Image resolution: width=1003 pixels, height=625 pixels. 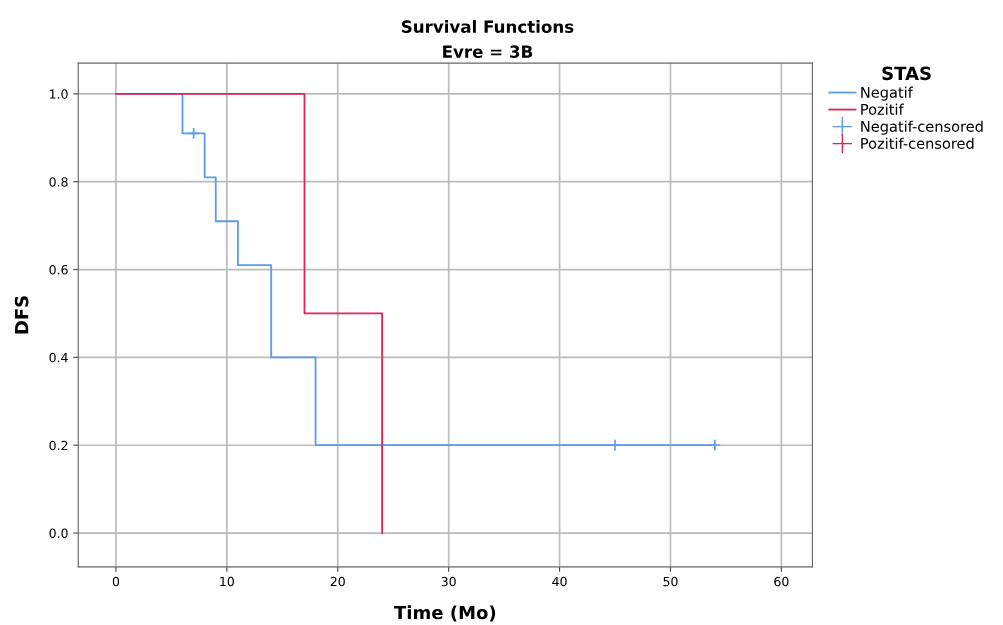 What do you see at coordinates (116, 581) in the screenshot?
I see `x-tick-label: 0` at bounding box center [116, 581].